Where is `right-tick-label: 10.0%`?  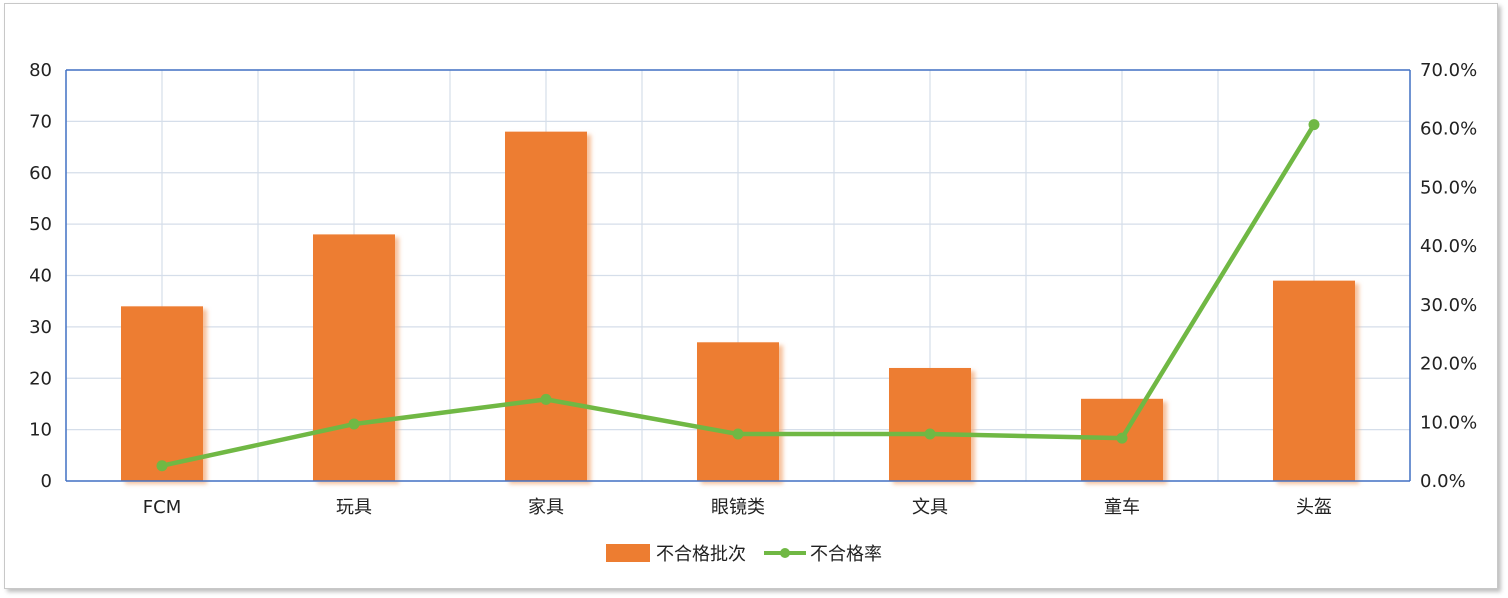
right-tick-label: 10.0% is located at coordinates (1448, 422).